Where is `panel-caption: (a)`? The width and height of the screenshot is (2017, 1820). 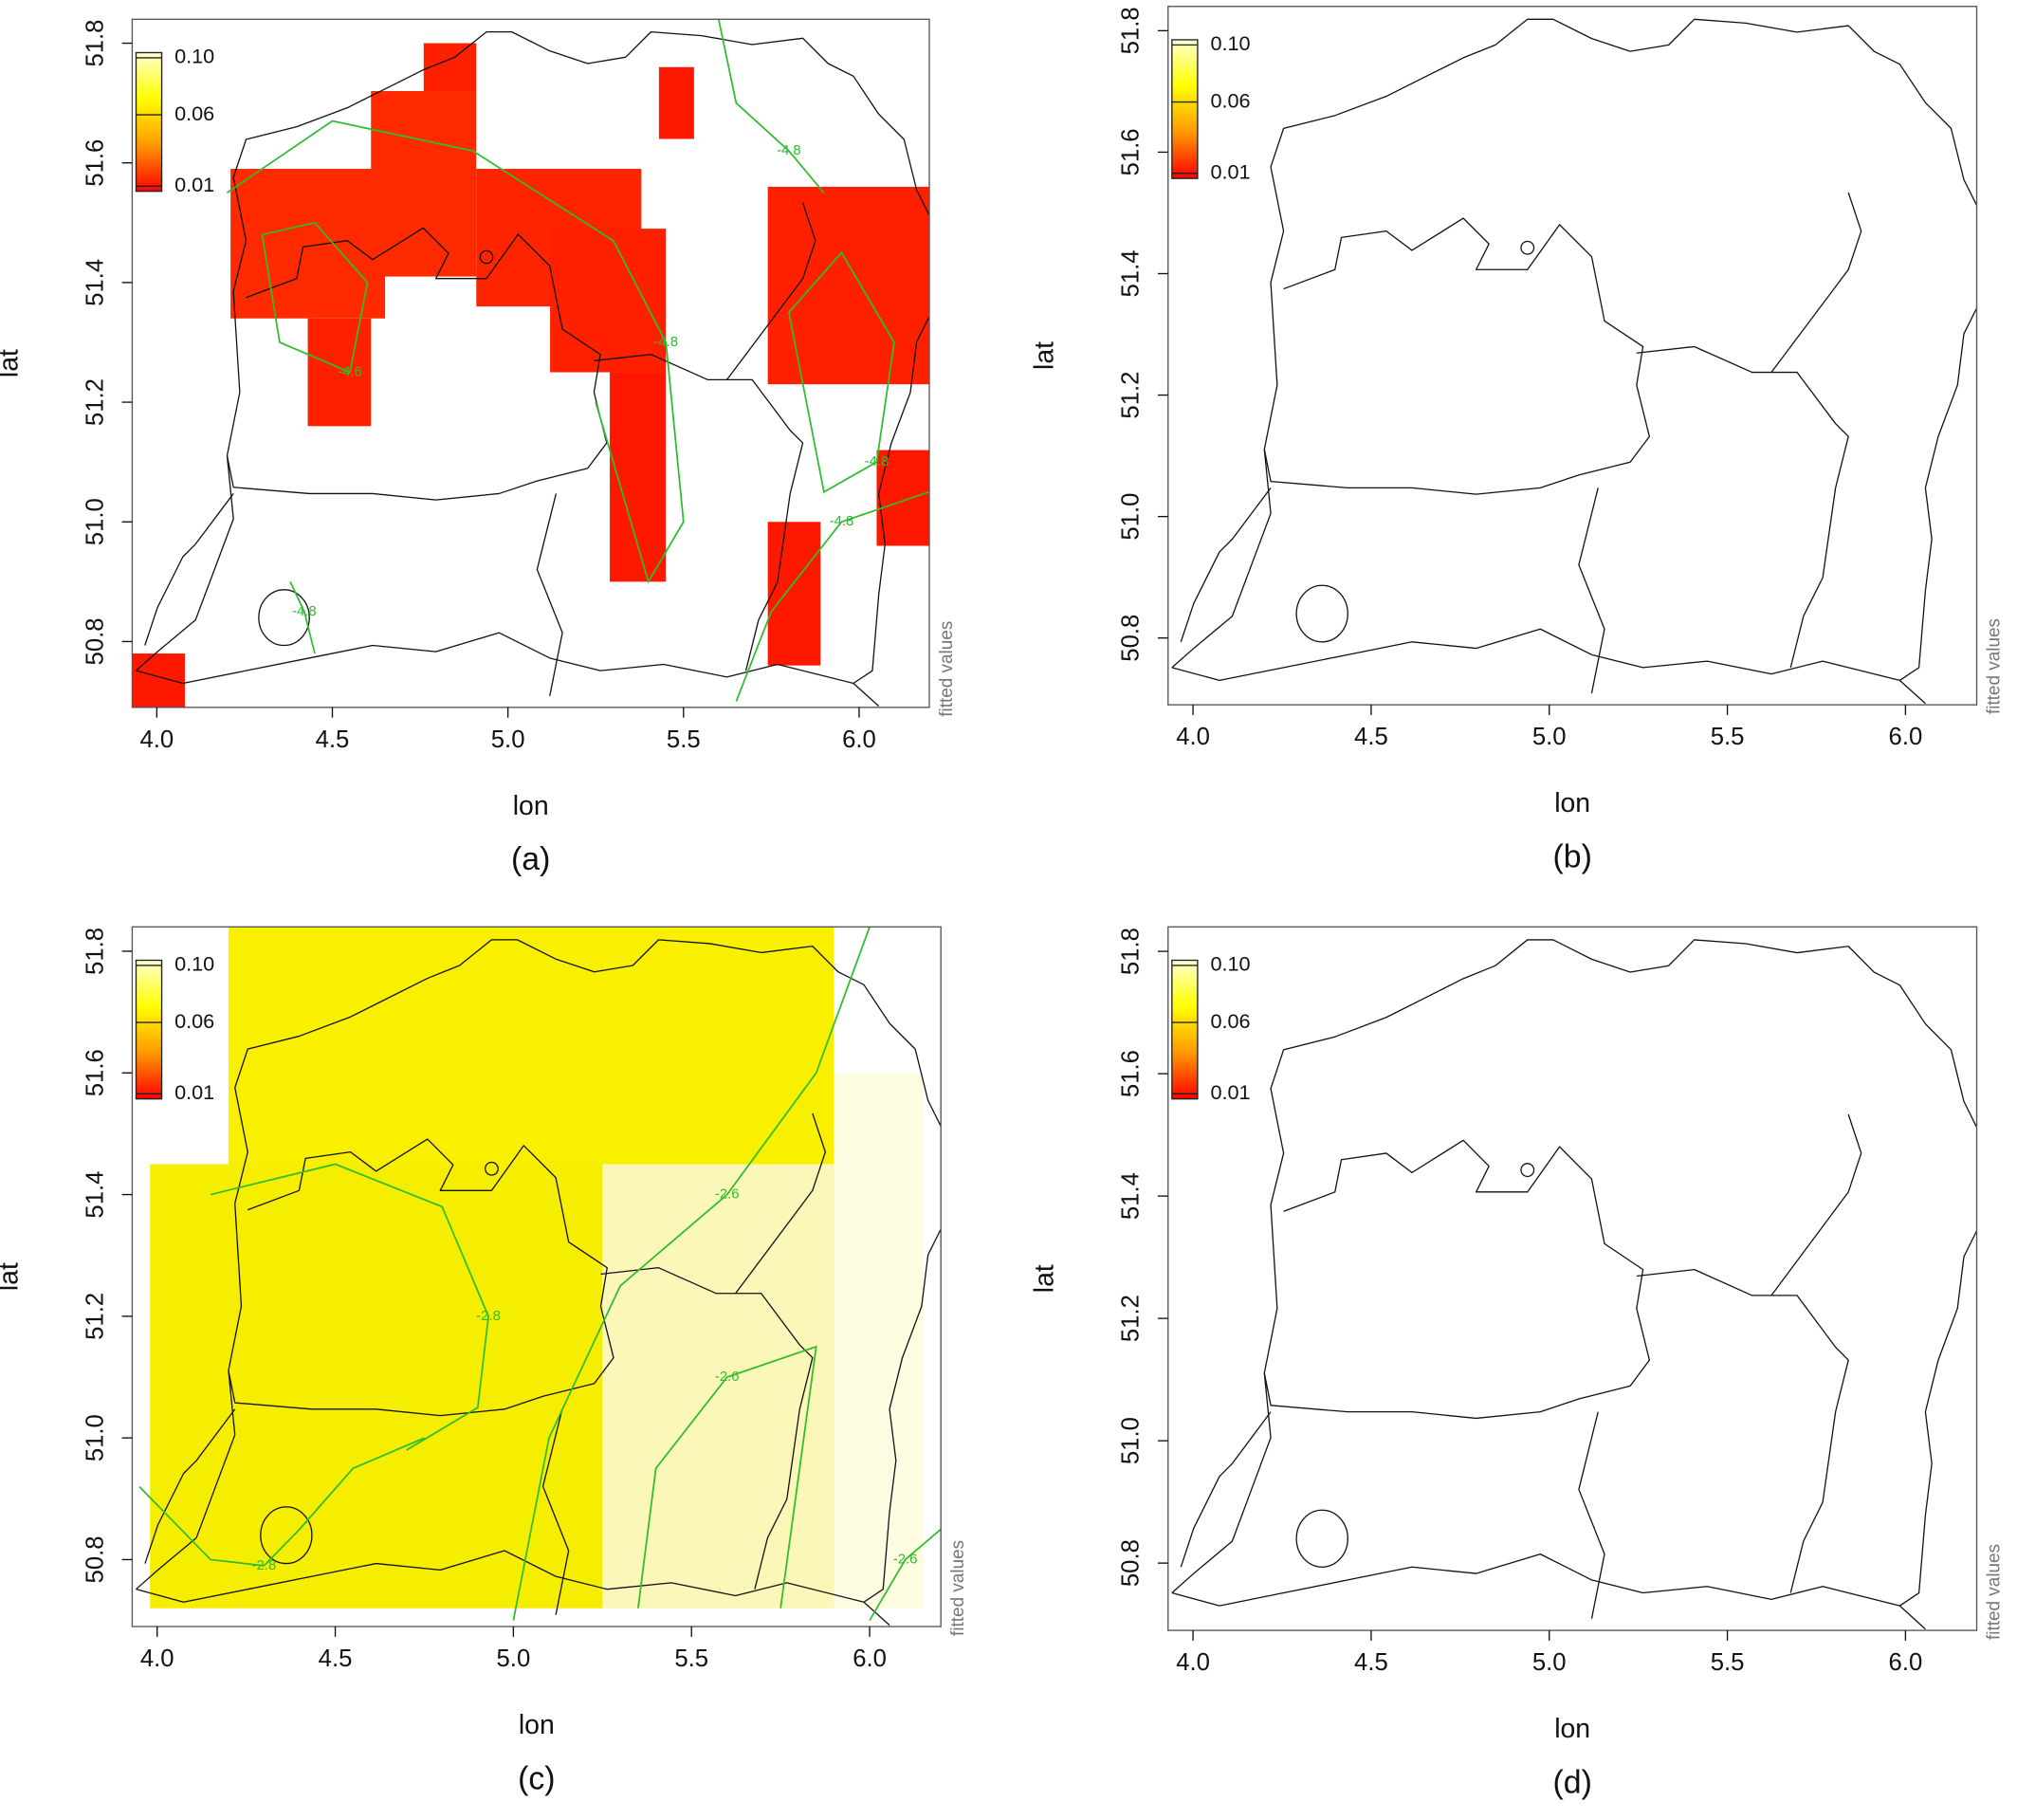 panel-caption: (a) is located at coordinates (530, 859).